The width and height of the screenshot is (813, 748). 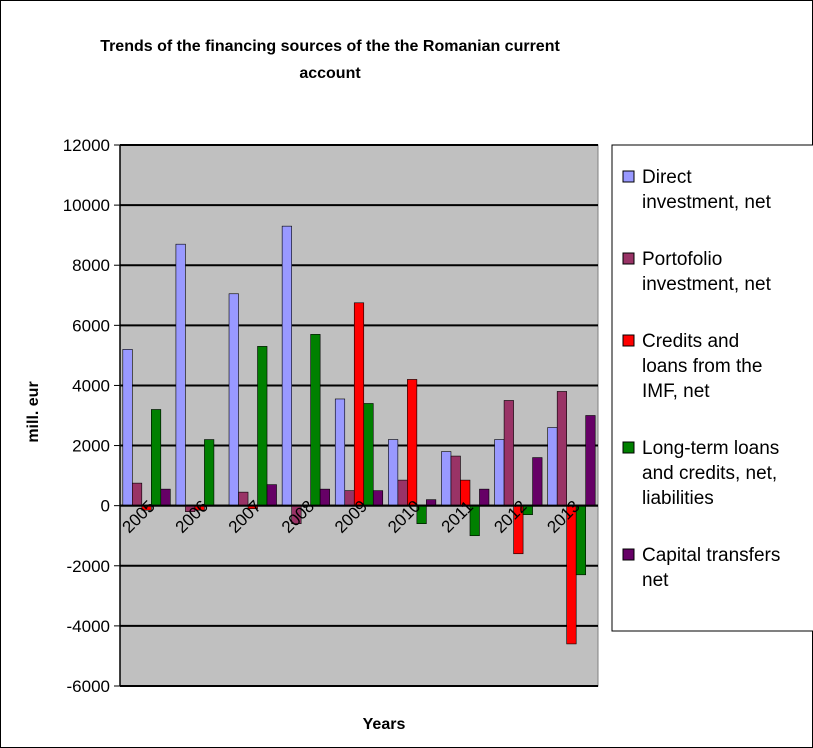 What do you see at coordinates (709, 473) in the screenshot?
I see `legend-label: and credits, net,` at bounding box center [709, 473].